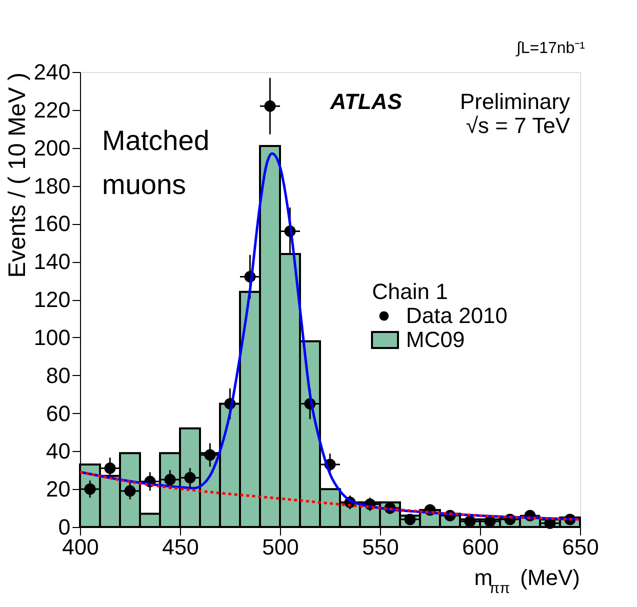  Describe the element at coordinates (480, 547) in the screenshot. I see `x-tick-label: 600` at that location.